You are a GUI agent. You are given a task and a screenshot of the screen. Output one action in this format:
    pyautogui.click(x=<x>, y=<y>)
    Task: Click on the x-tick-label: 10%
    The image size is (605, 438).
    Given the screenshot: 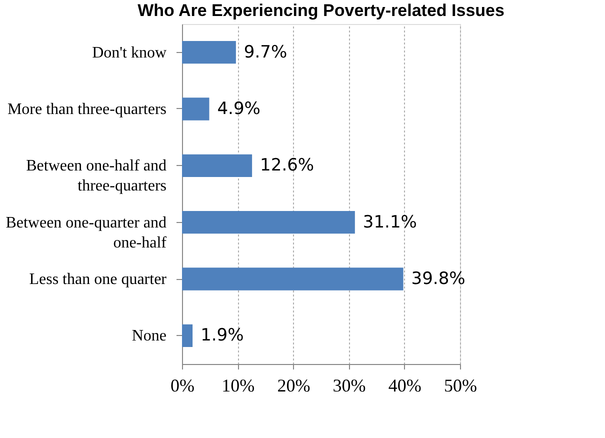 What is the action you would take?
    pyautogui.click(x=238, y=386)
    